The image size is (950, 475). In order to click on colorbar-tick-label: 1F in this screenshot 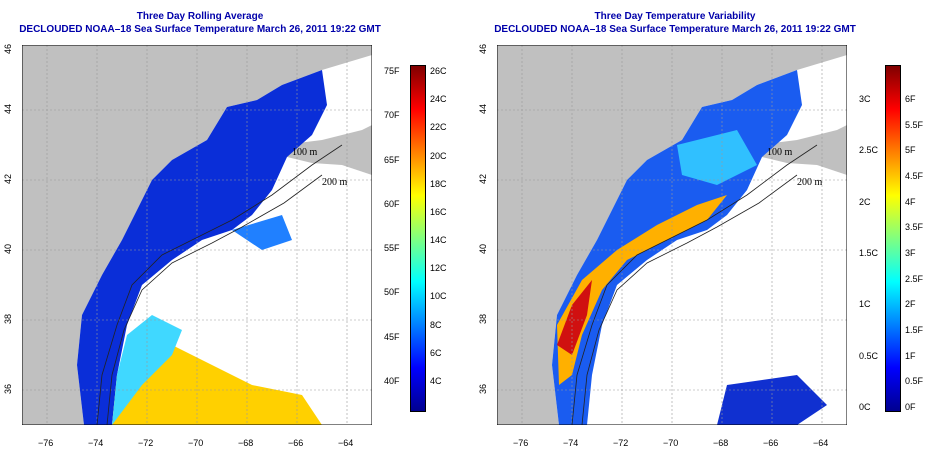, I will do `click(910, 355)`.